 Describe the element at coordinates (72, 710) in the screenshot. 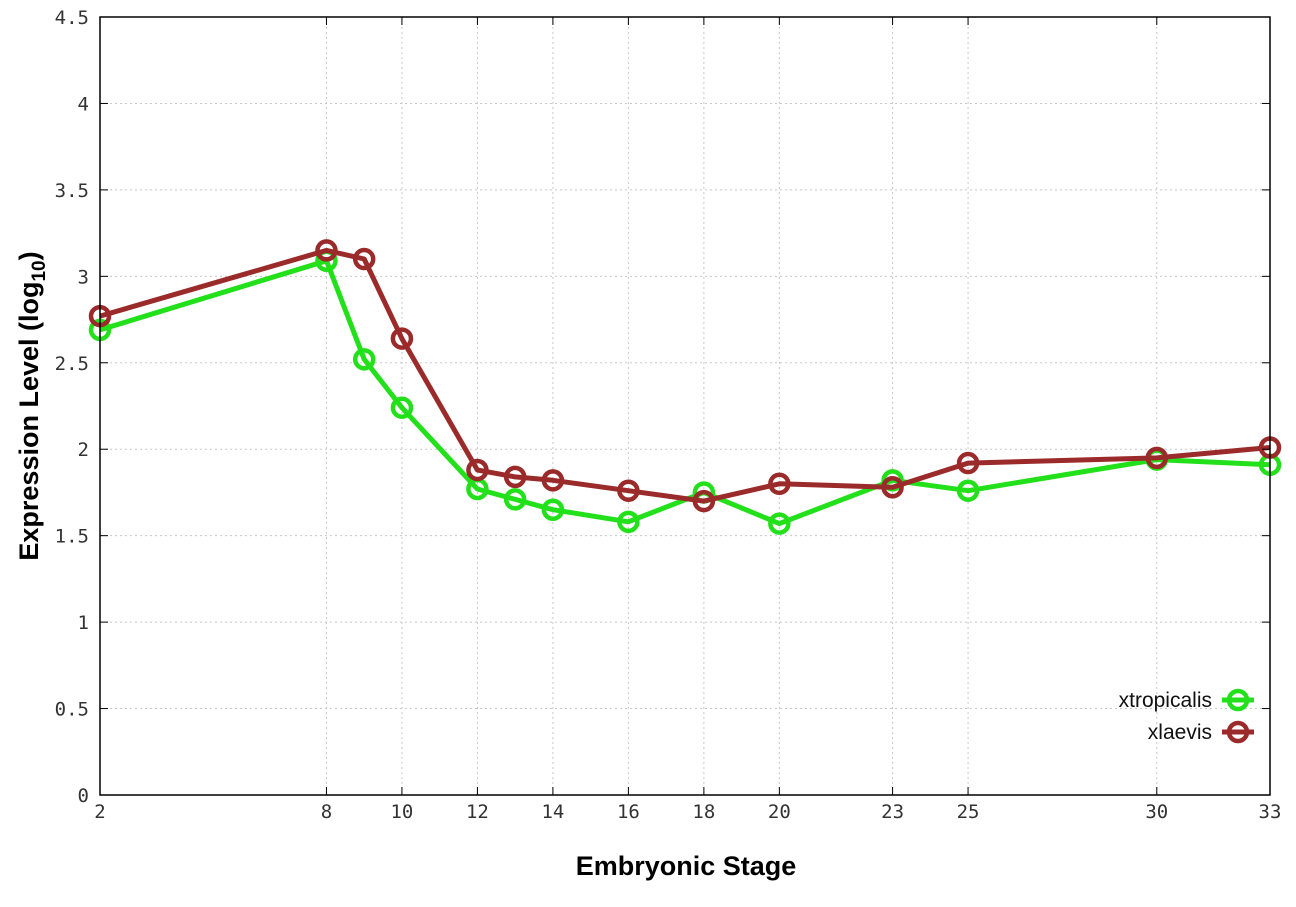

I see `y-tick-label: 0.5` at that location.